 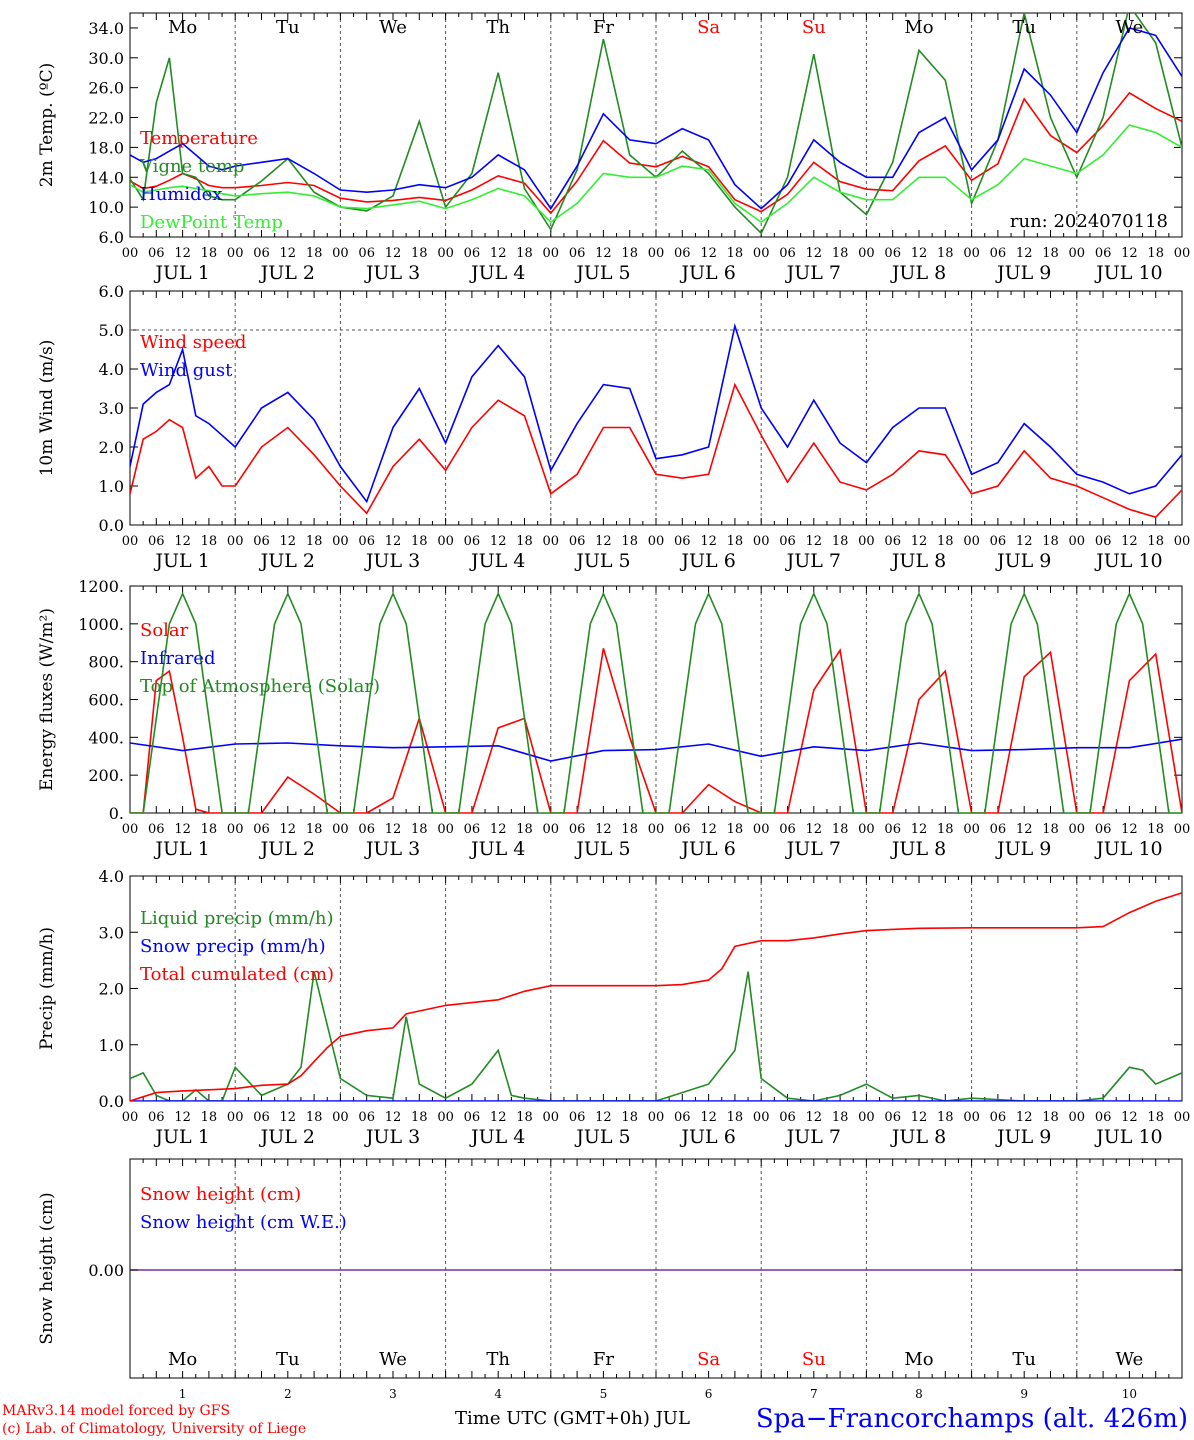 What do you see at coordinates (111, 330) in the screenshot?
I see `y-tick-label: 5.0` at bounding box center [111, 330].